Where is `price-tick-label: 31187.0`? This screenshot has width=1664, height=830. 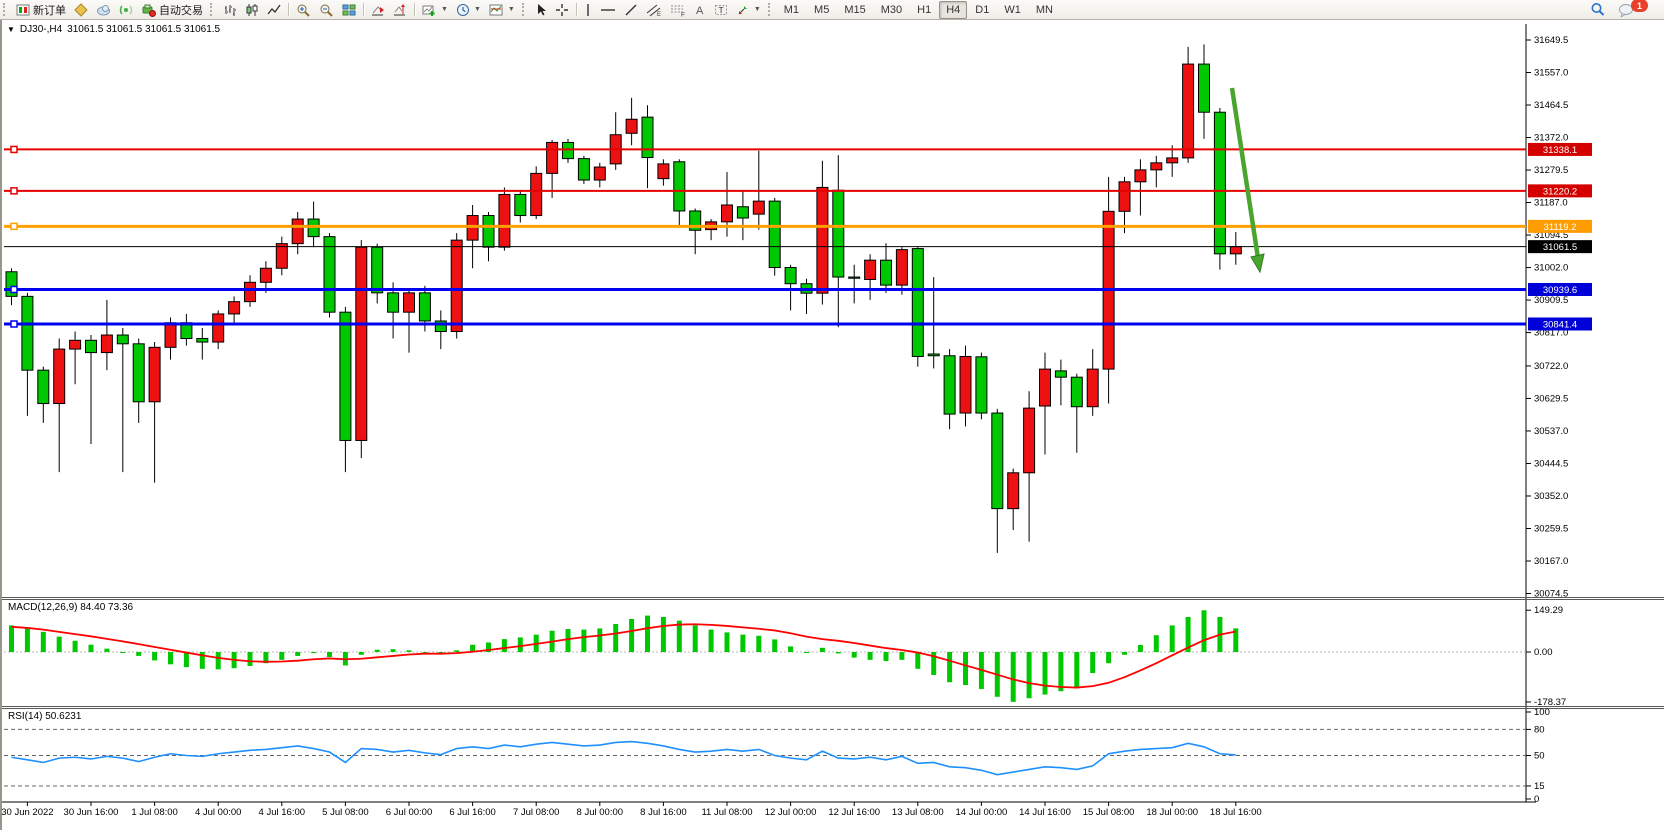
price-tick-label: 31187.0 is located at coordinates (1551, 203).